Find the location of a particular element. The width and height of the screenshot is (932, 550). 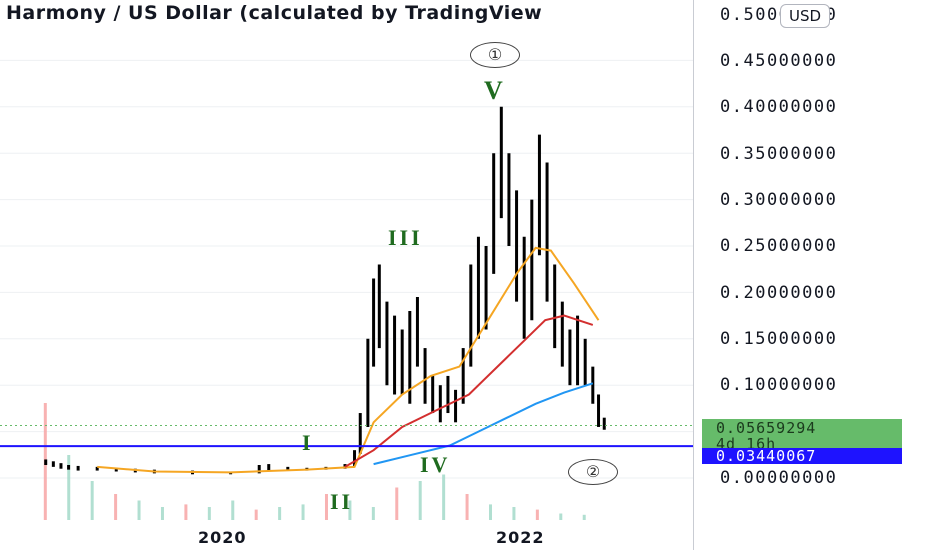

wave-label-4: IV is located at coordinates (435, 464).